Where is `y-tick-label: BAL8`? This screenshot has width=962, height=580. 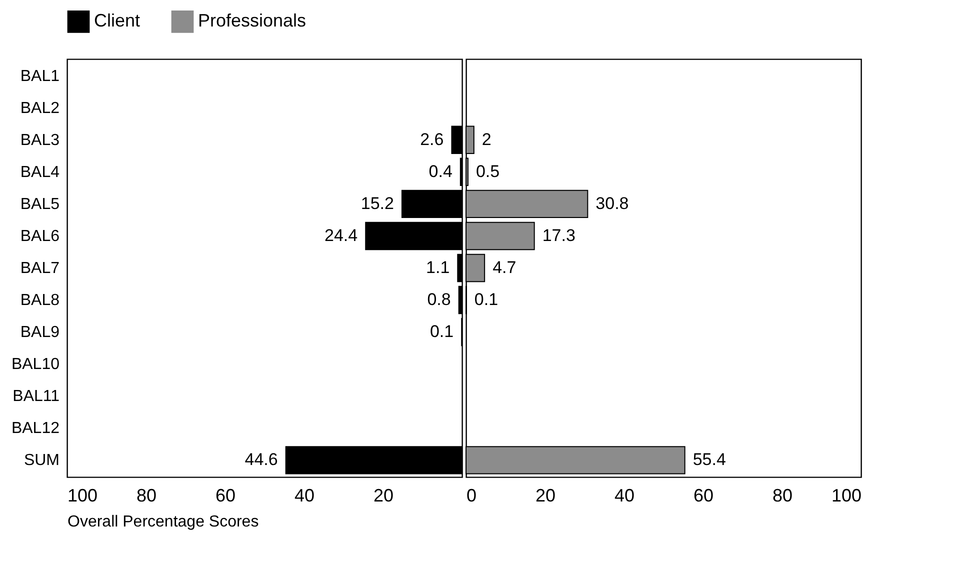 y-tick-label: BAL8 is located at coordinates (40, 301).